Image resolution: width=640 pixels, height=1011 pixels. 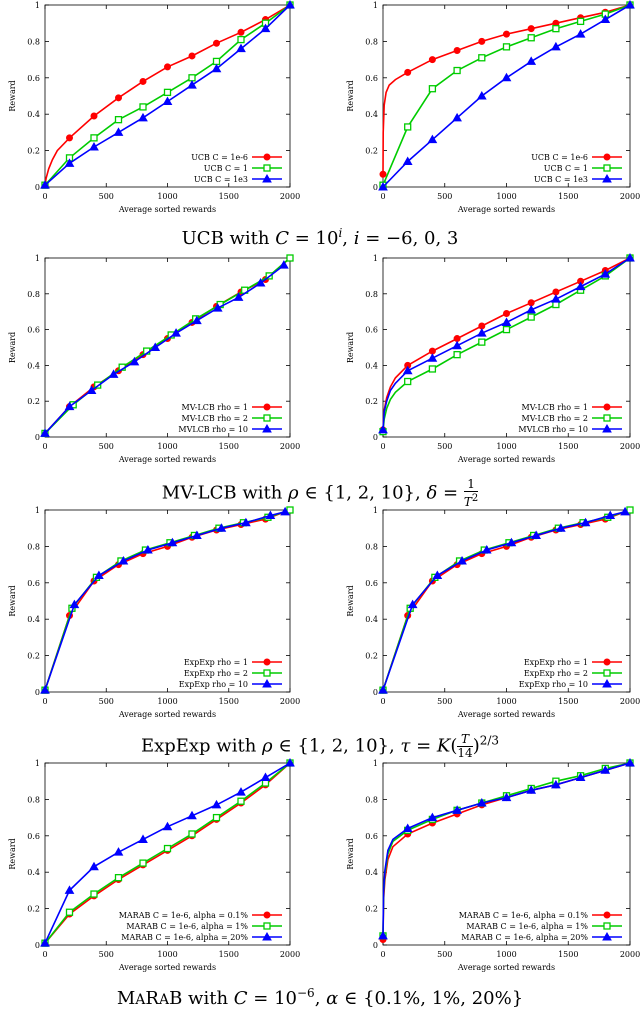 I want to click on caption-ucb: UCB with C = 10i, i = −6, 0, 3, so click(x=320, y=237).